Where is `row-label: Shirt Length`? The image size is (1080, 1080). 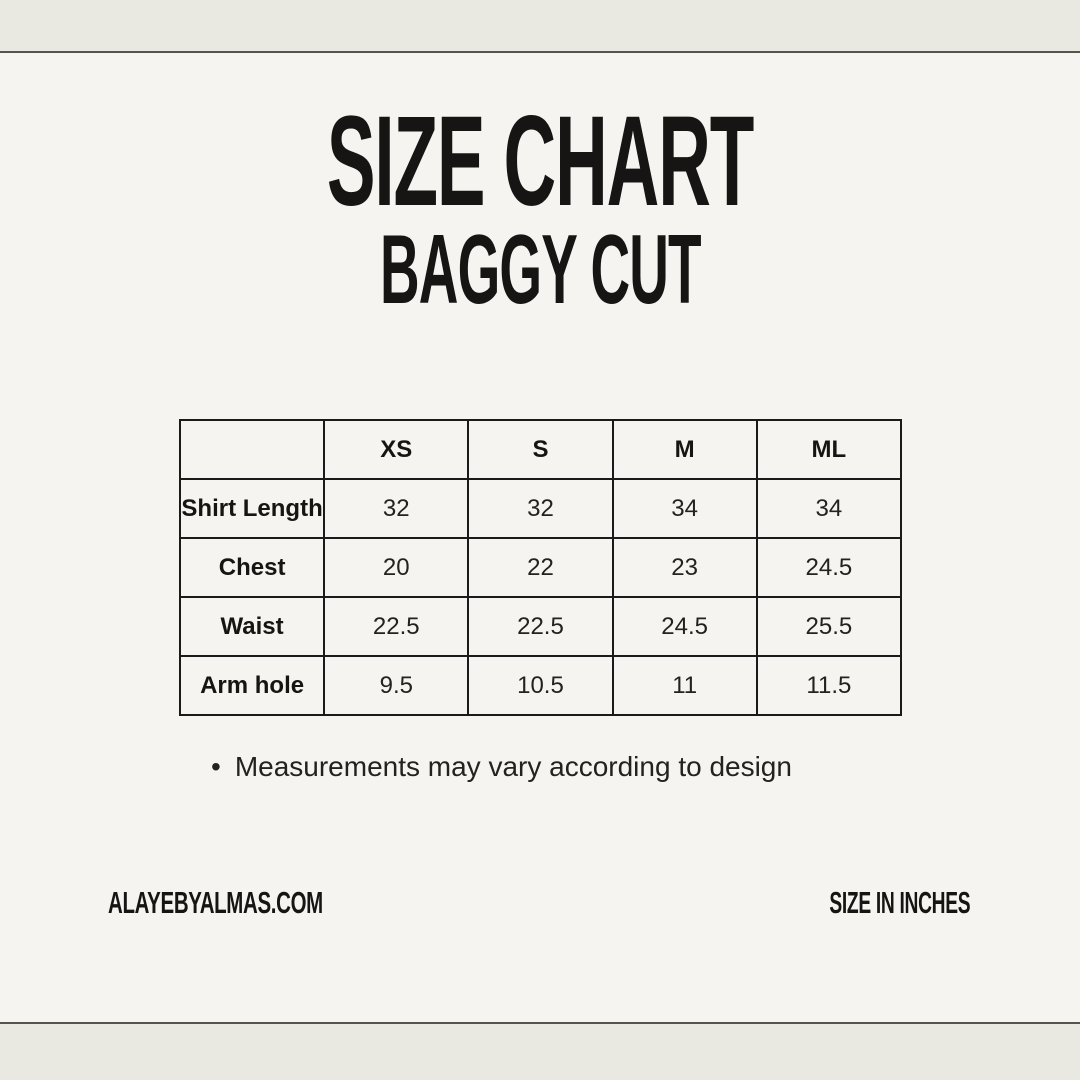
row-label: Shirt Length is located at coordinates (252, 508).